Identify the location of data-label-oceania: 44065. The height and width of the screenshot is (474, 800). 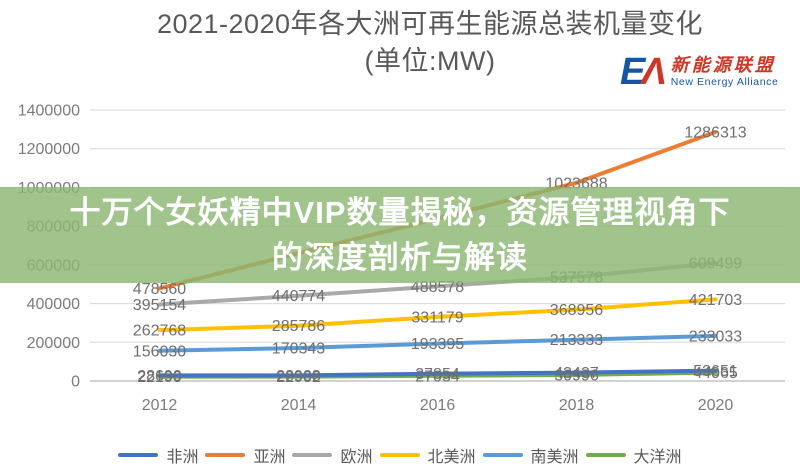
(715, 373).